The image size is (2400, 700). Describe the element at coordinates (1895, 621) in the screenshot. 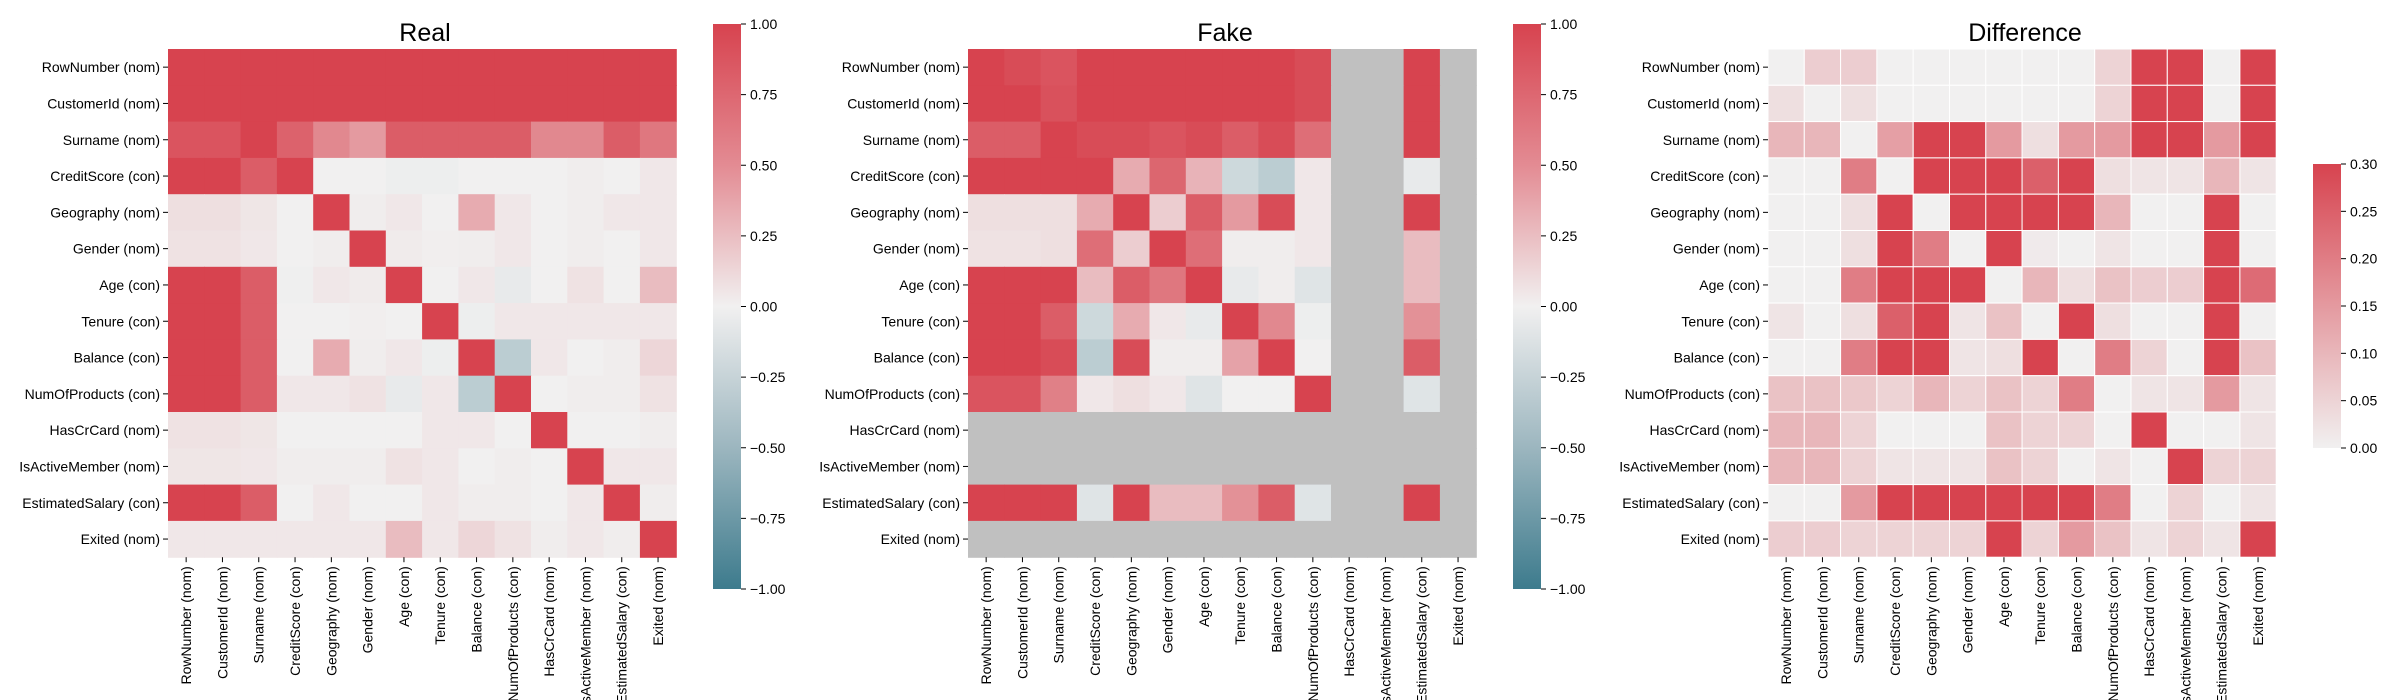

I see `column-label: CreditScore (con)` at that location.